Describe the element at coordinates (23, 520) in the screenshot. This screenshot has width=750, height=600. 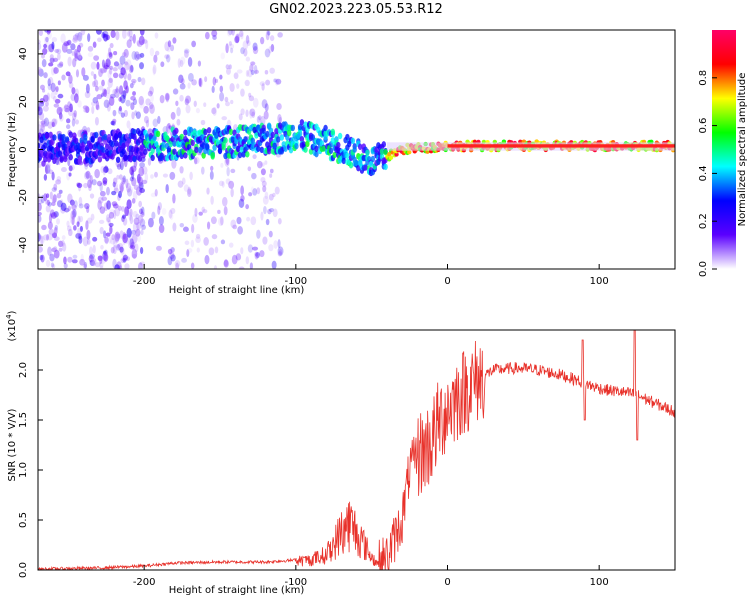
I see `y-tick-label: 0.5` at that location.